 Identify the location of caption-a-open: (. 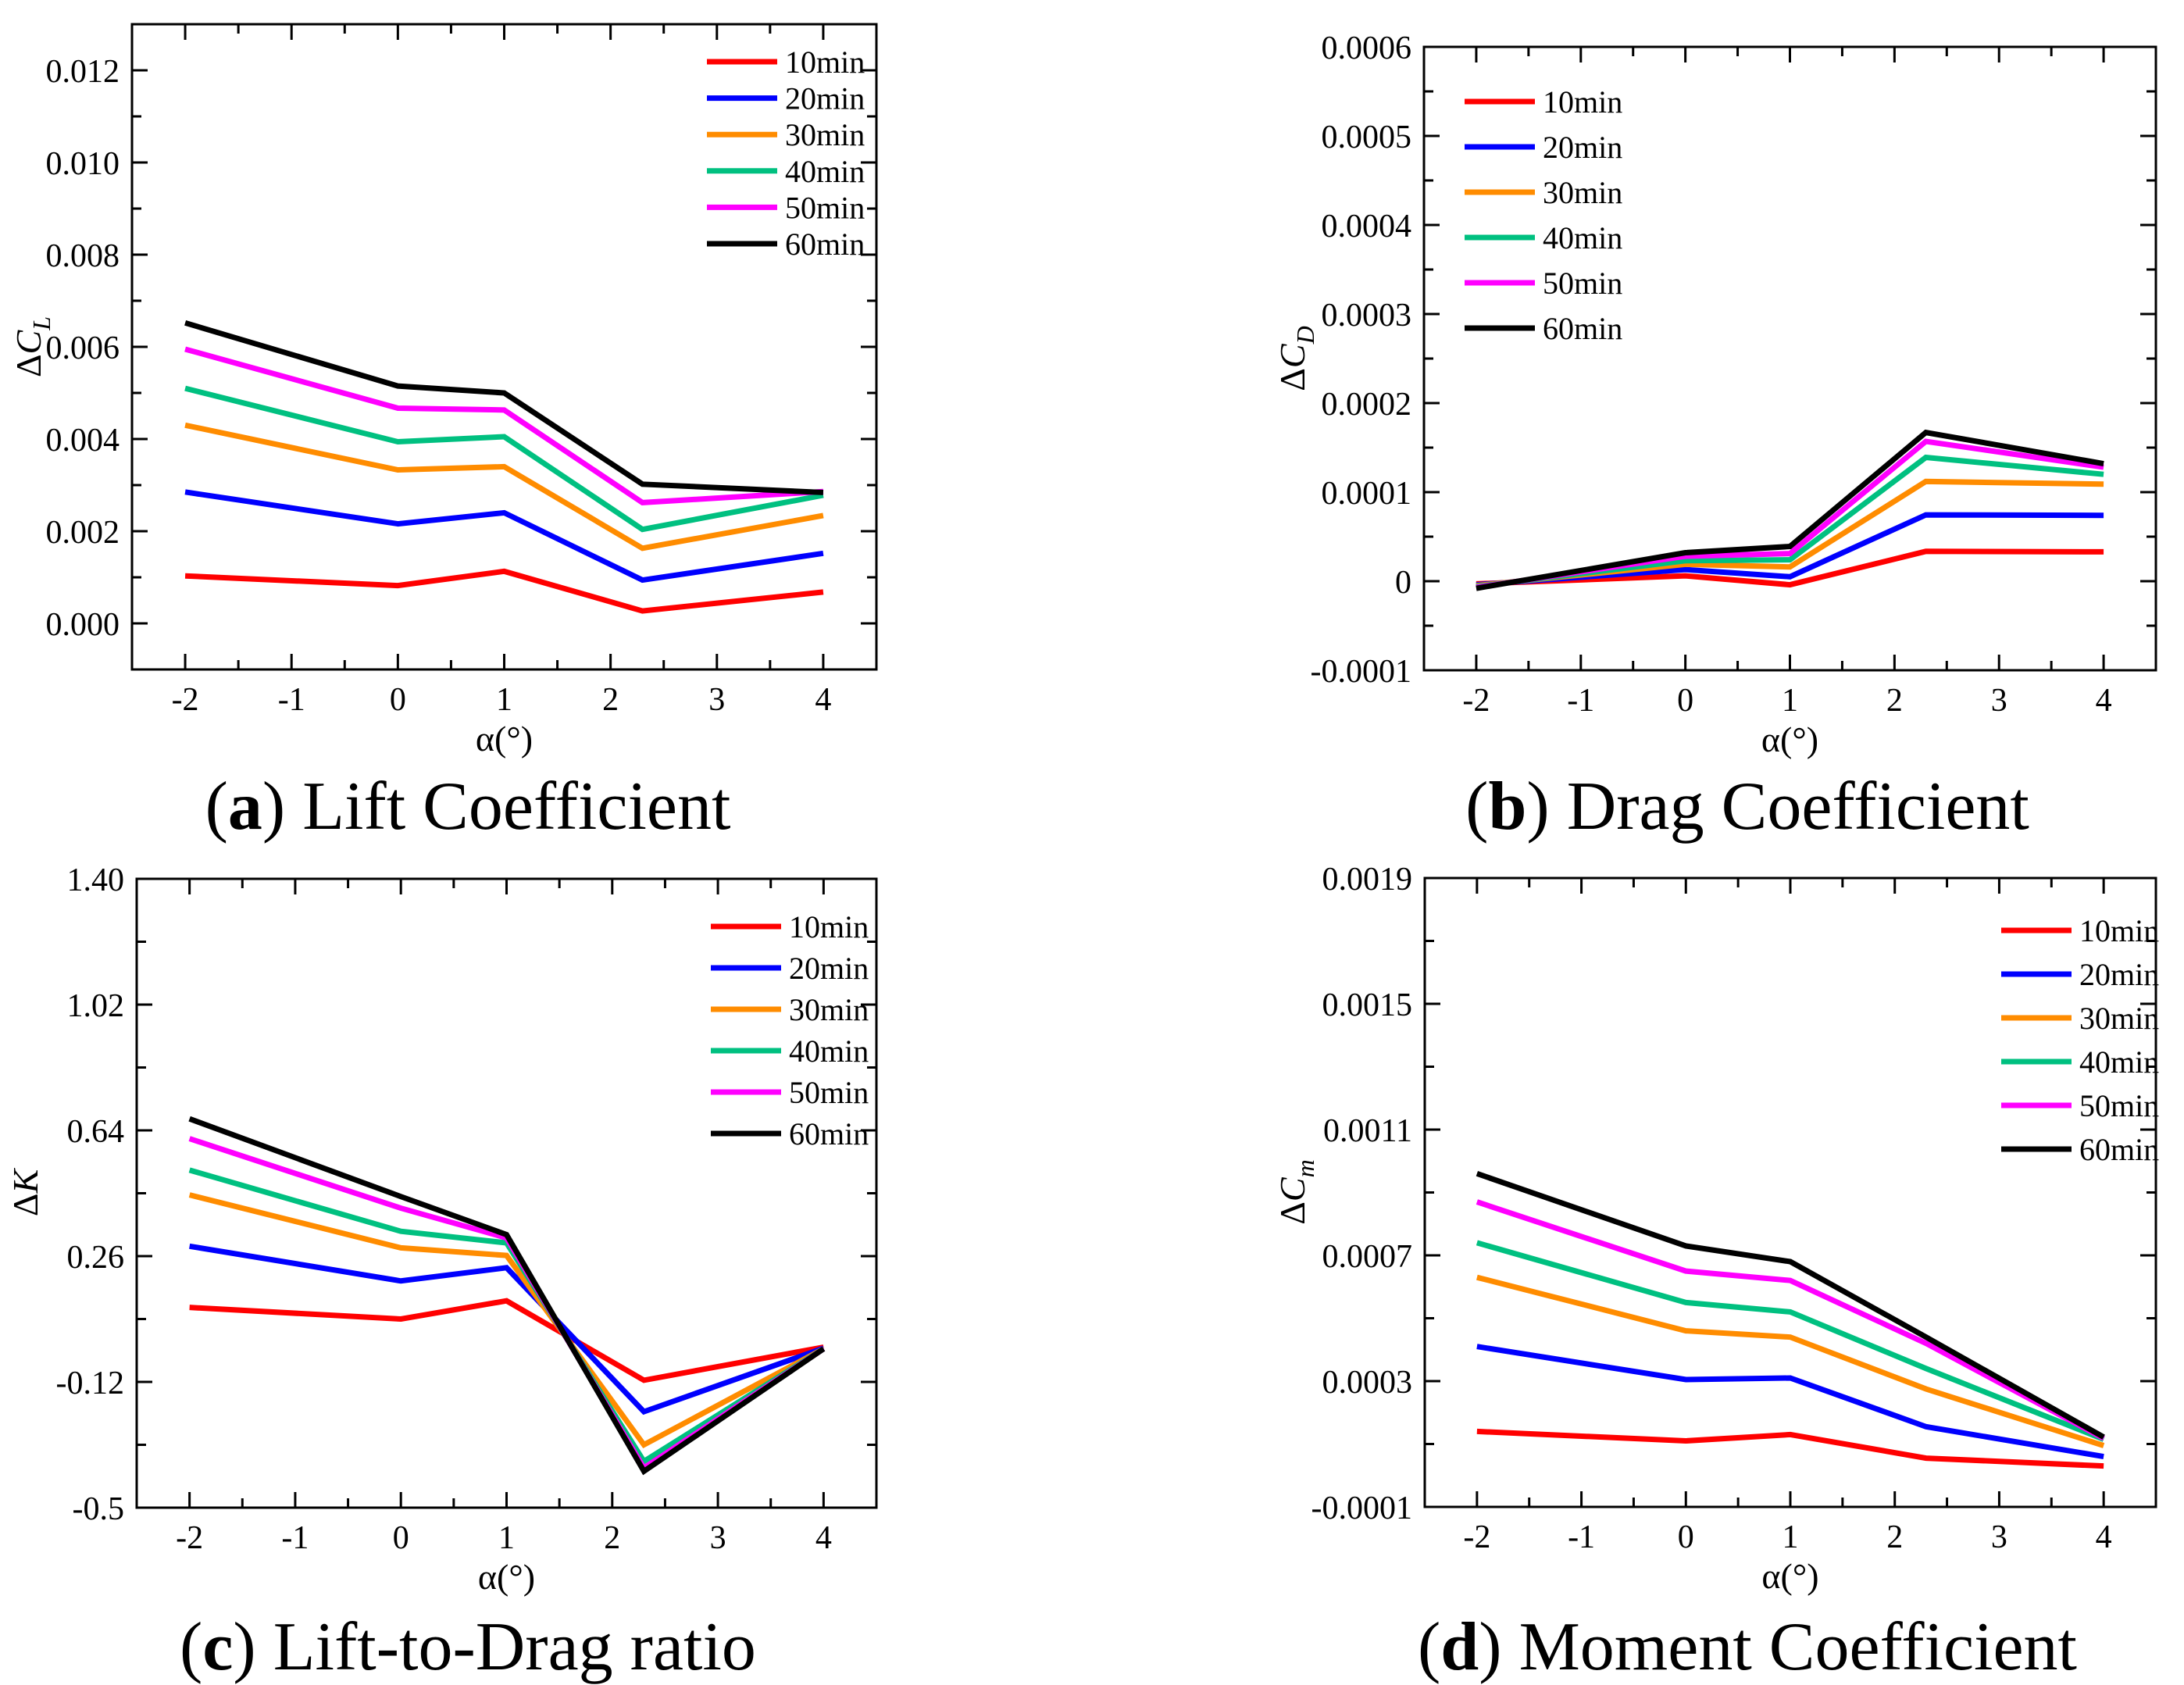
(216, 806).